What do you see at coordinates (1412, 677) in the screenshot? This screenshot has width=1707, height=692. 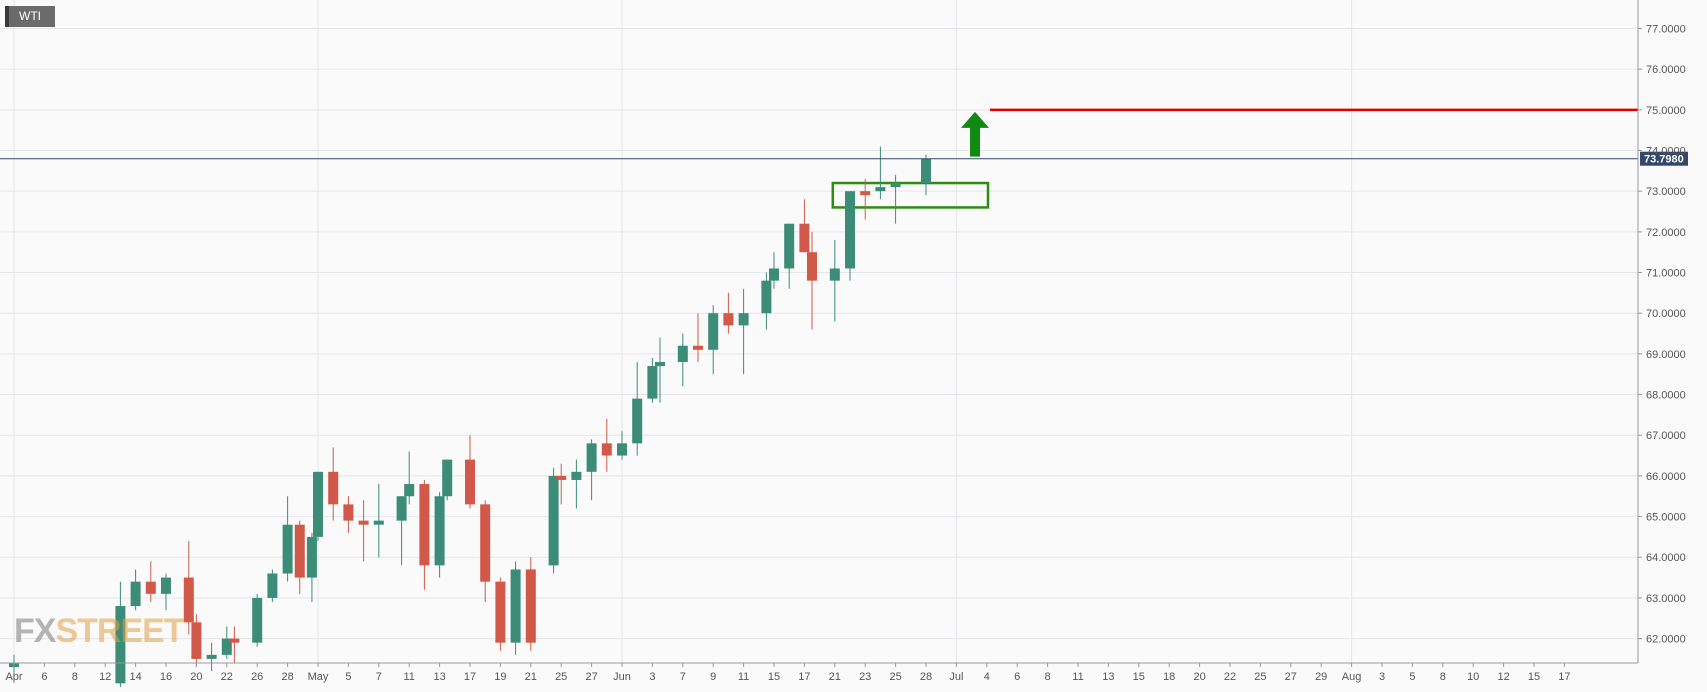 I see `x-tick-label: 5` at bounding box center [1412, 677].